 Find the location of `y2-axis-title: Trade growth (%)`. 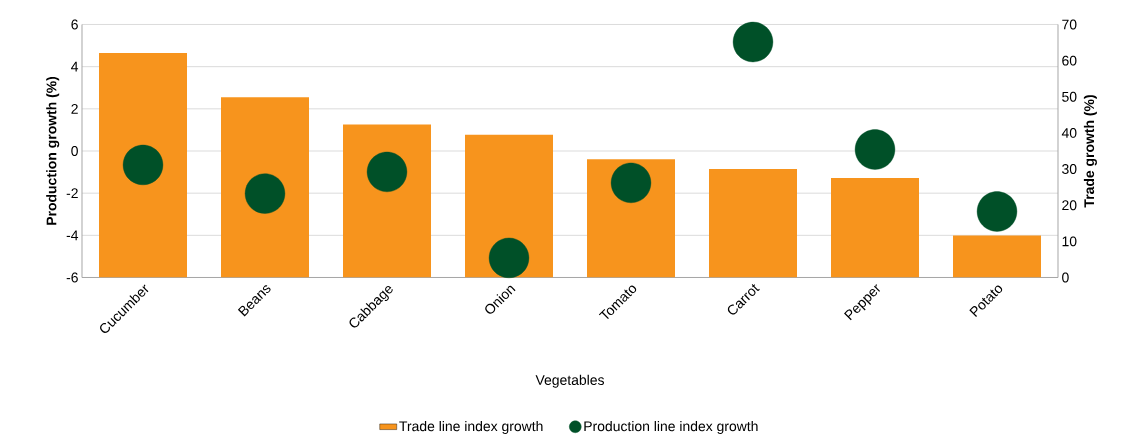

y2-axis-title: Trade growth (%) is located at coordinates (1090, 151).